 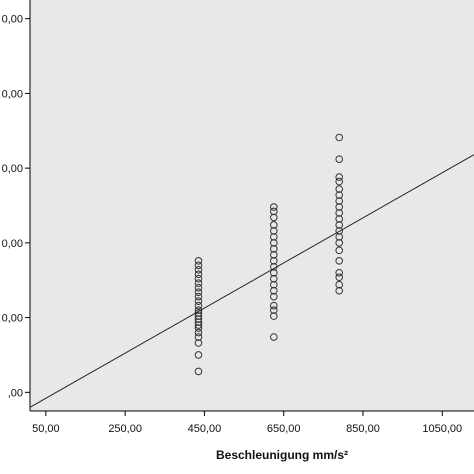 I want to click on x-tick-label: 50,00, so click(x=46, y=429).